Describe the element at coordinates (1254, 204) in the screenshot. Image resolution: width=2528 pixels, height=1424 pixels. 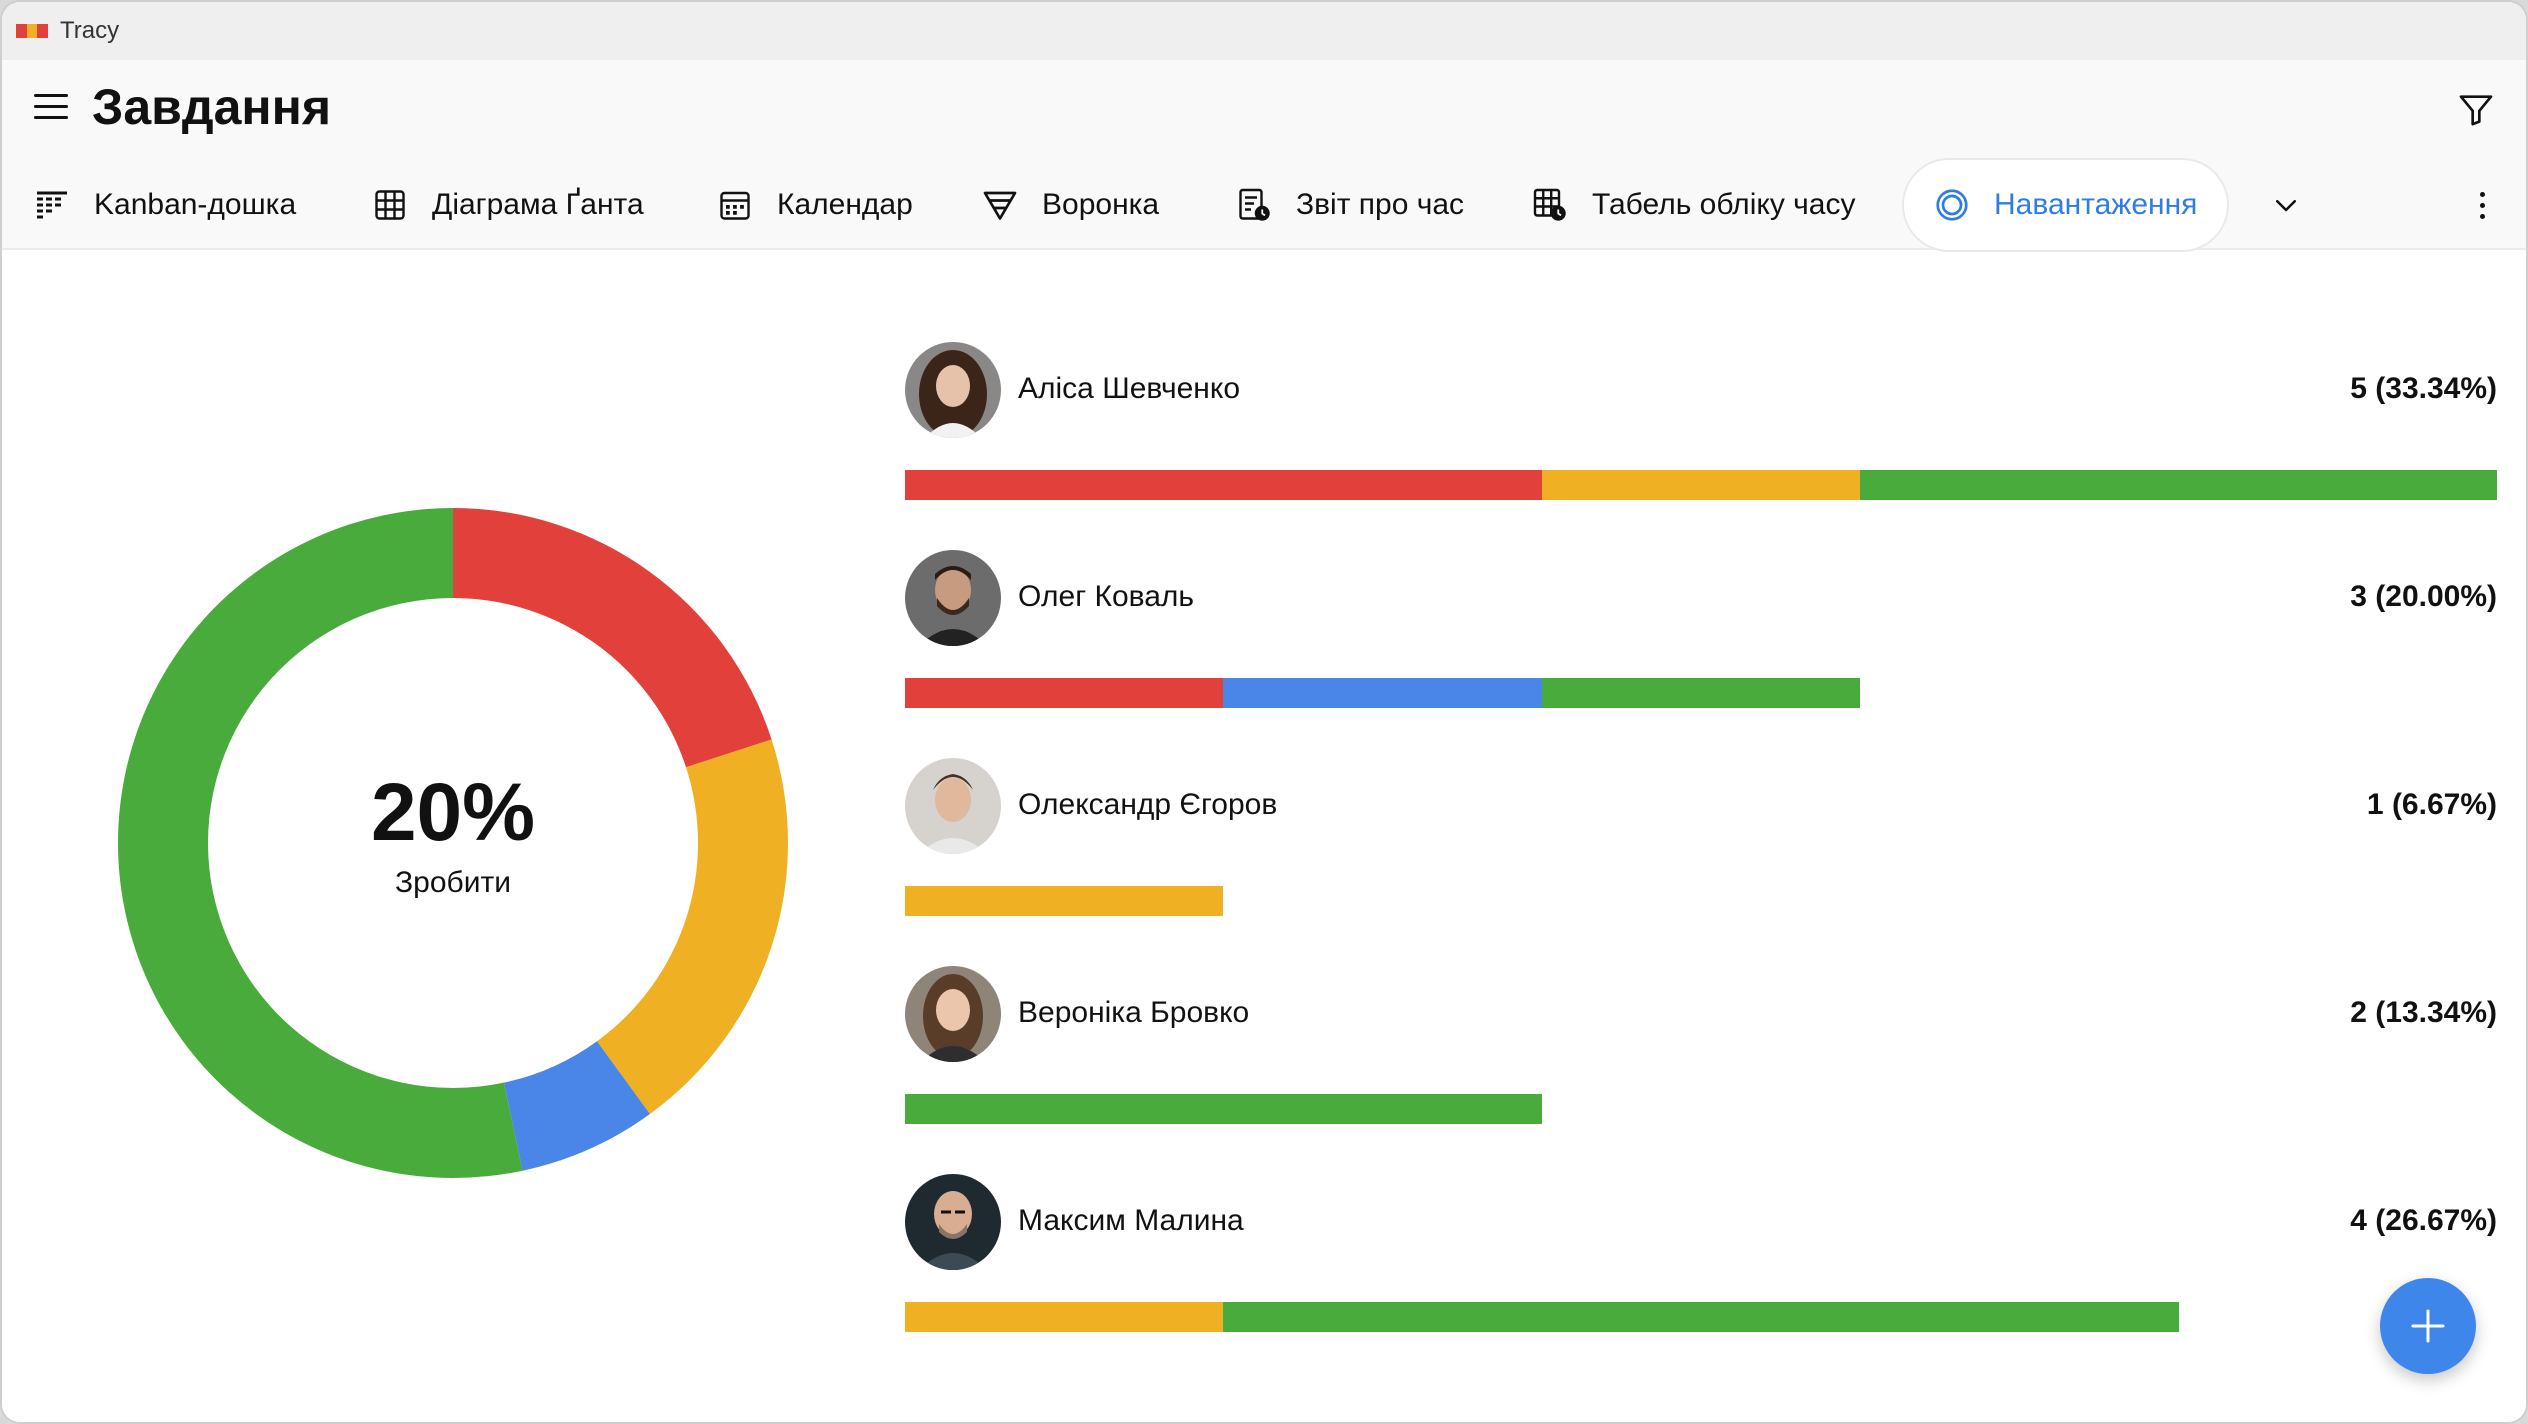
I see `time-report-icon` at that location.